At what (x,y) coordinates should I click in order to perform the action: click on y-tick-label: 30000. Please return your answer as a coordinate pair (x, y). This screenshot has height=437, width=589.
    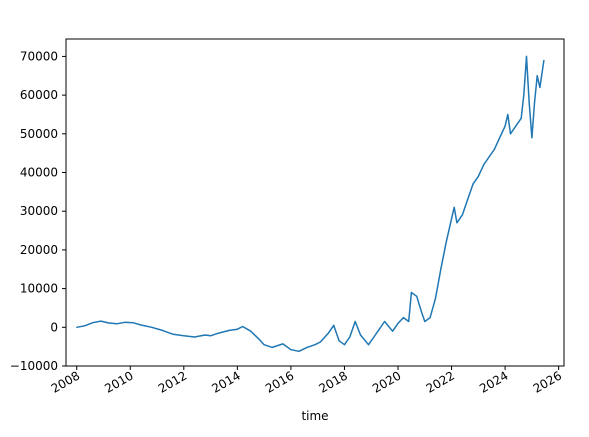
    Looking at the image, I should click on (39, 211).